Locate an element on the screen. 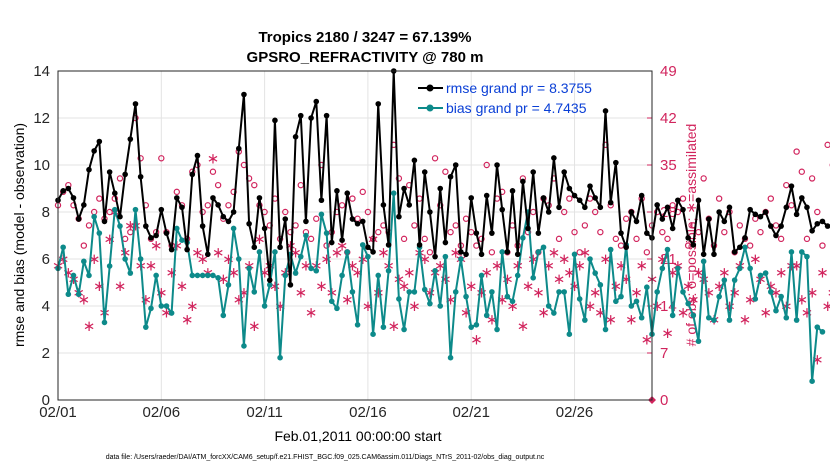 The image size is (830, 470). y-tick-label-left: 0 is located at coordinates (46, 400).